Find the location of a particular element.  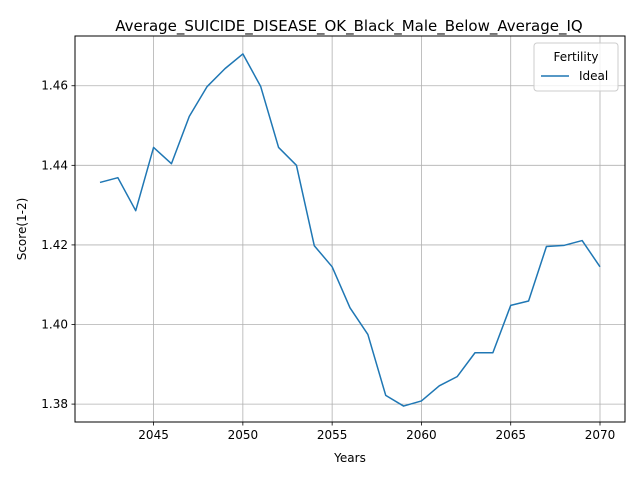

legend-box is located at coordinates (576, 67).